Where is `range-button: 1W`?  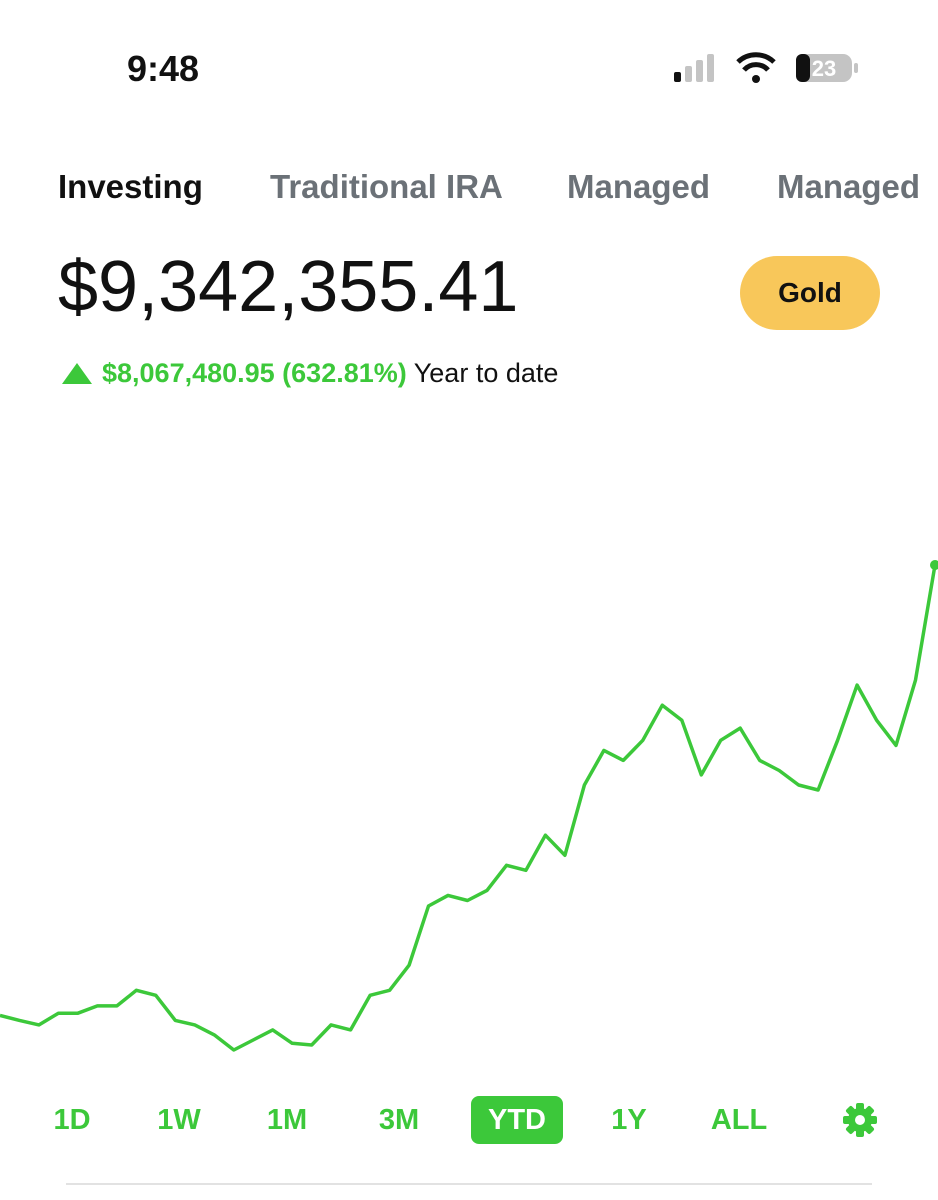 range-button: 1W is located at coordinates (179, 1120).